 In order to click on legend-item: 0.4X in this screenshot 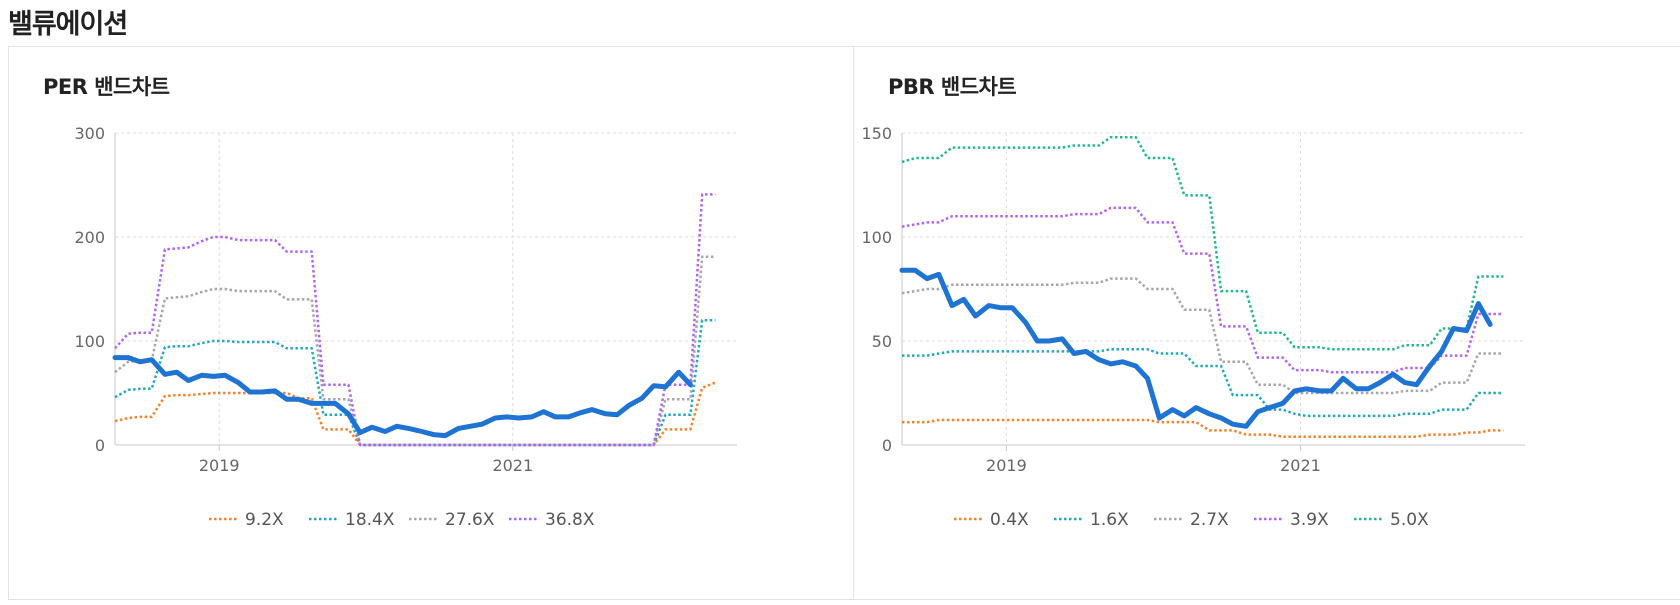, I will do `click(991, 520)`.